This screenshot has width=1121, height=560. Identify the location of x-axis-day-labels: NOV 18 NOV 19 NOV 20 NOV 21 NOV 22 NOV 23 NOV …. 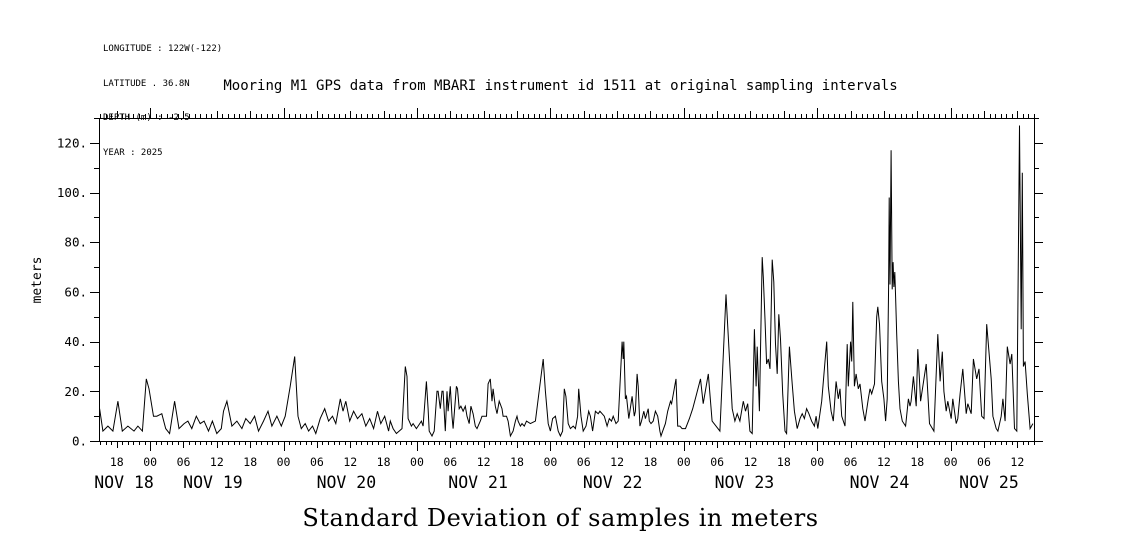
(556, 482).